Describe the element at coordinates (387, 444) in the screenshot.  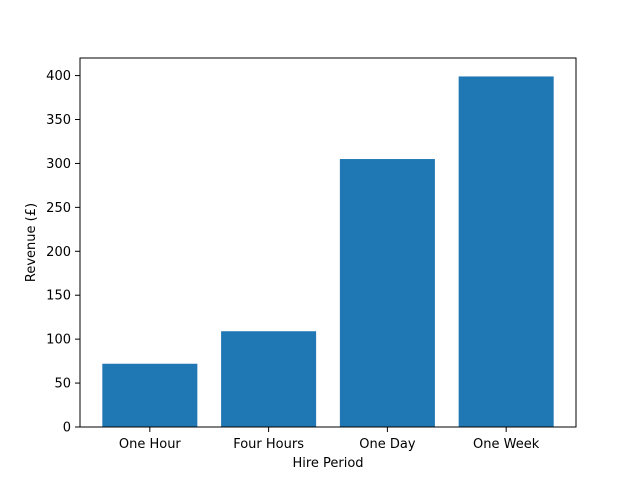
I see `x-tick-label: One Day` at that location.